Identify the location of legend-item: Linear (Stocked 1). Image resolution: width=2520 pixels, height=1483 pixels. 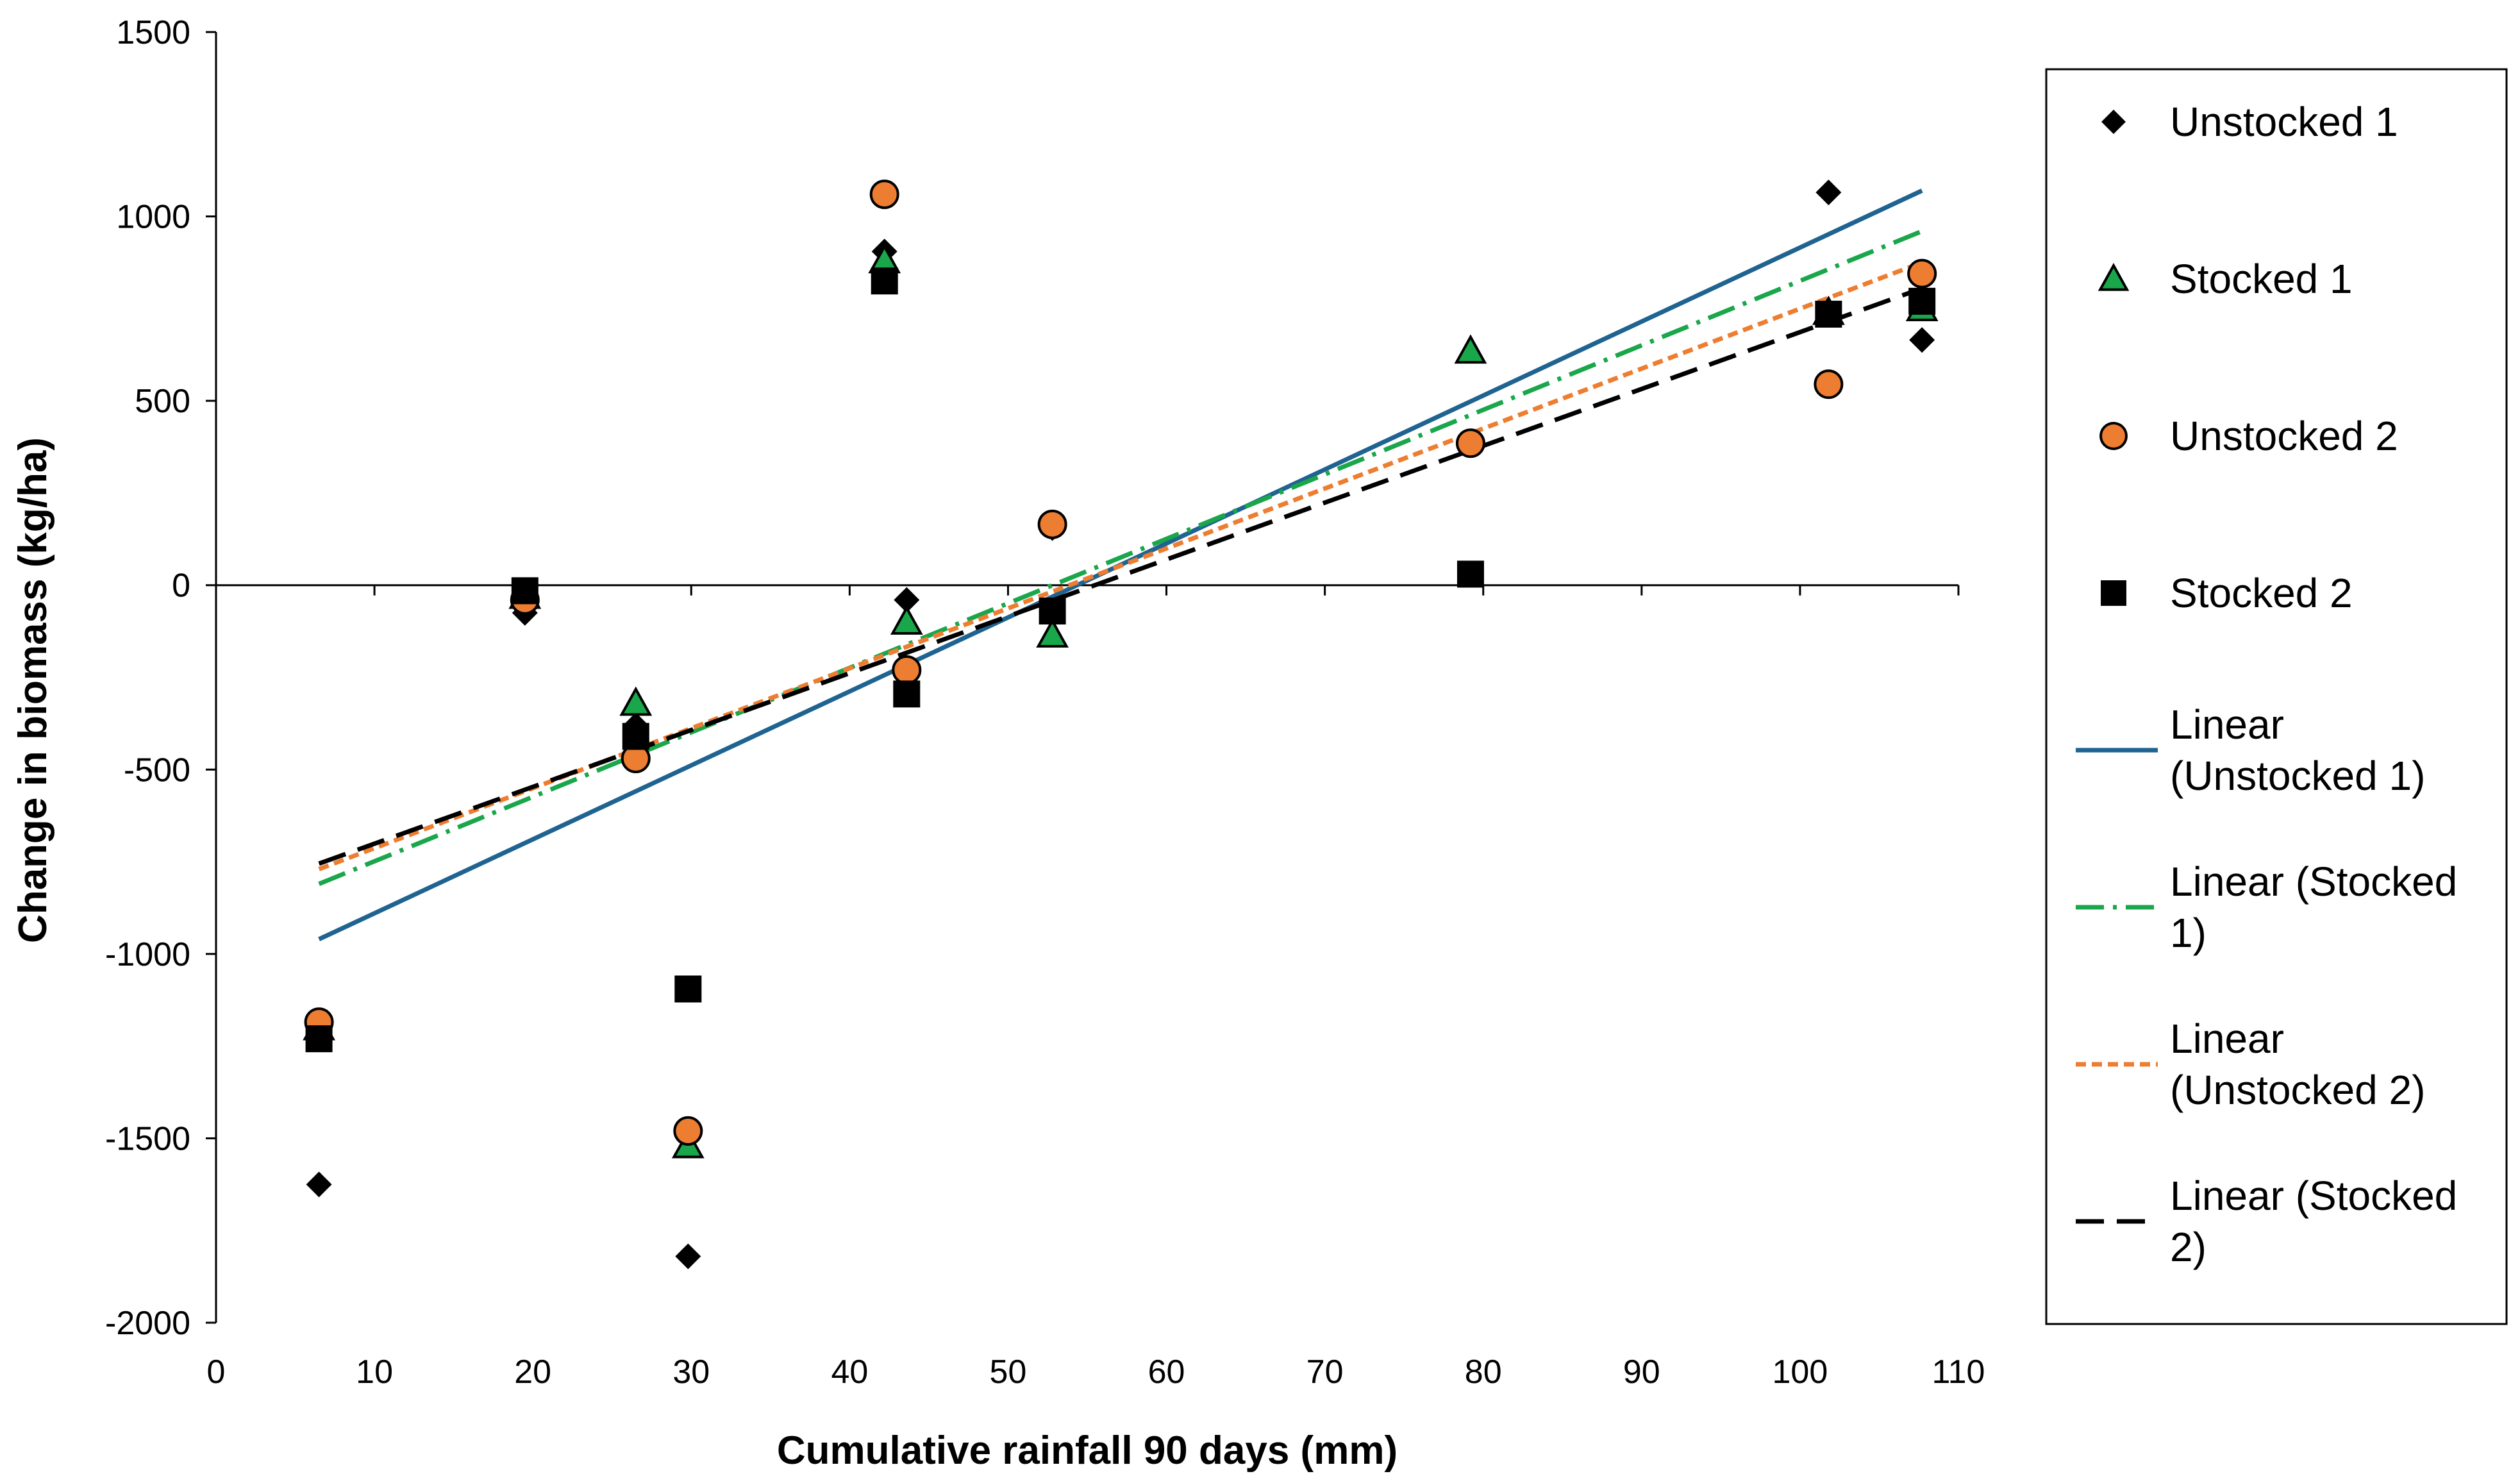
(2266, 907).